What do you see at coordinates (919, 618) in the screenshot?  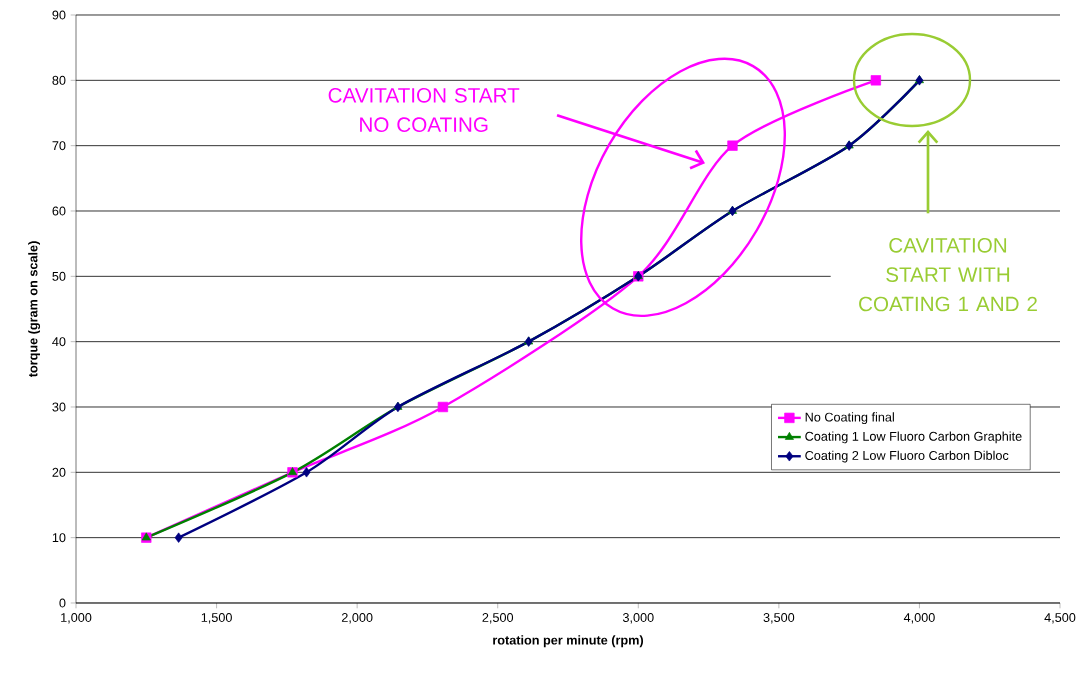 I see `x-tick-label: 4,000` at bounding box center [919, 618].